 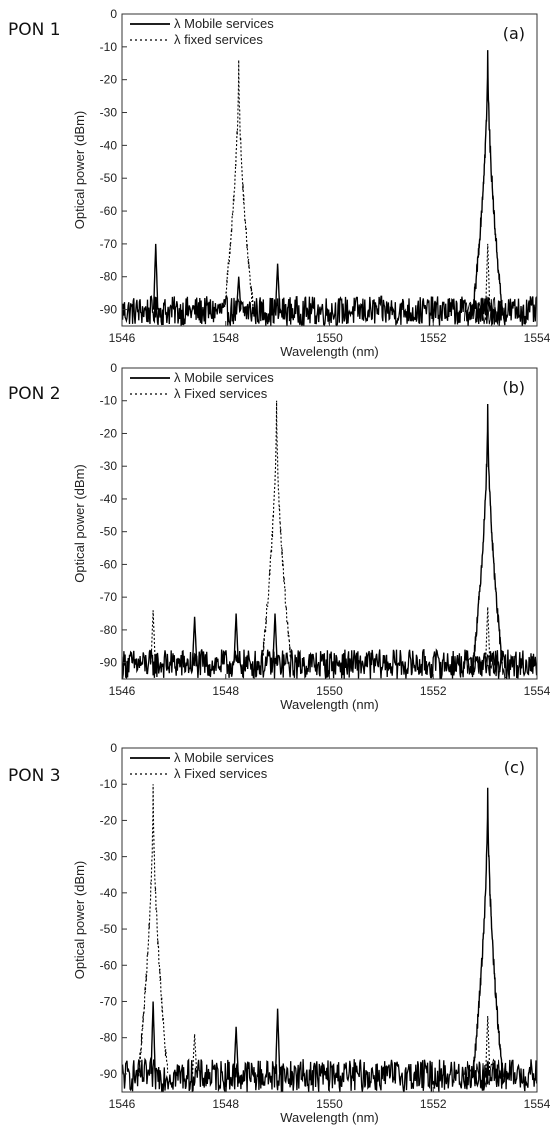 I want to click on panel-label: (c), so click(x=514, y=767).